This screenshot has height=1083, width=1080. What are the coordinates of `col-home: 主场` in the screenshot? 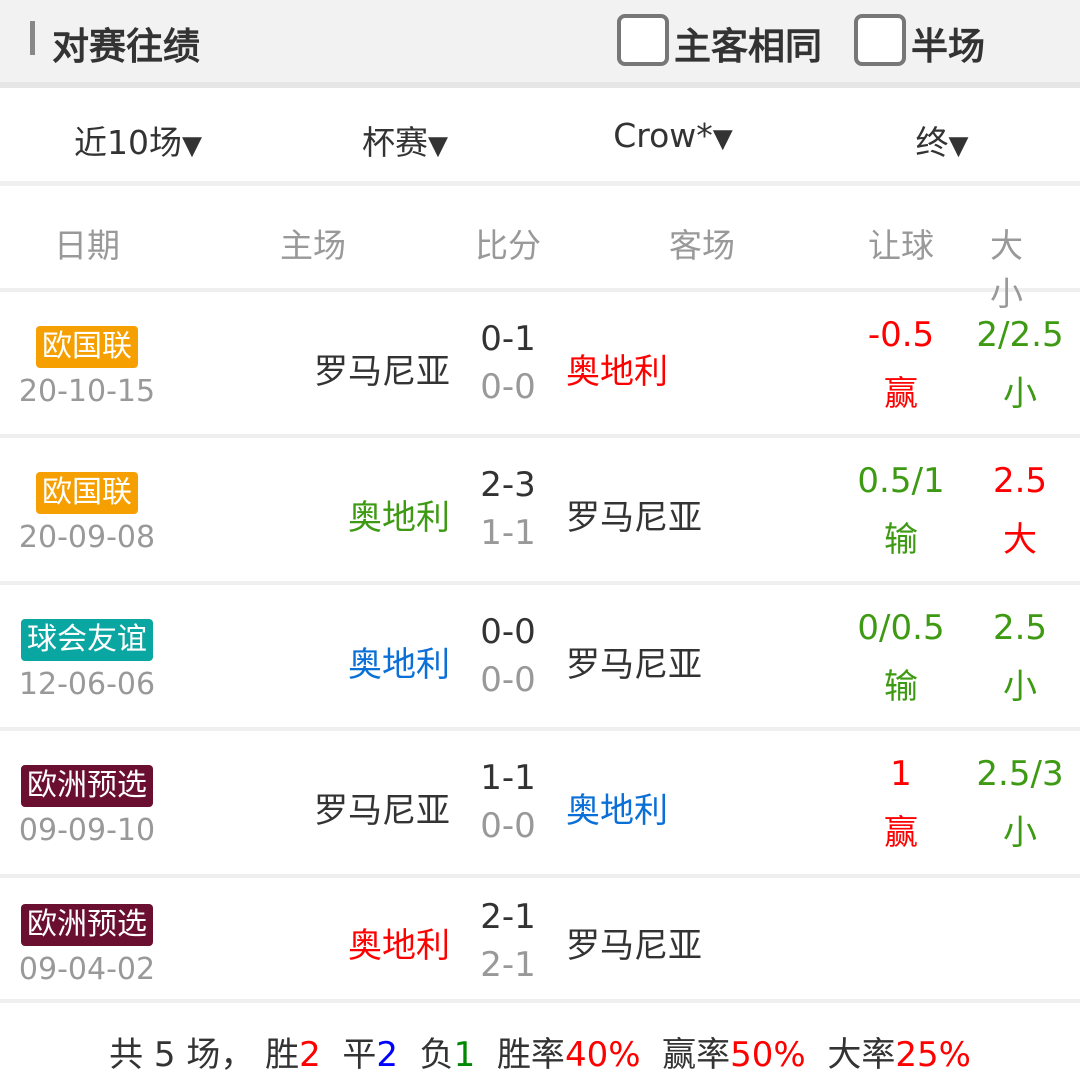 It's located at (313, 245).